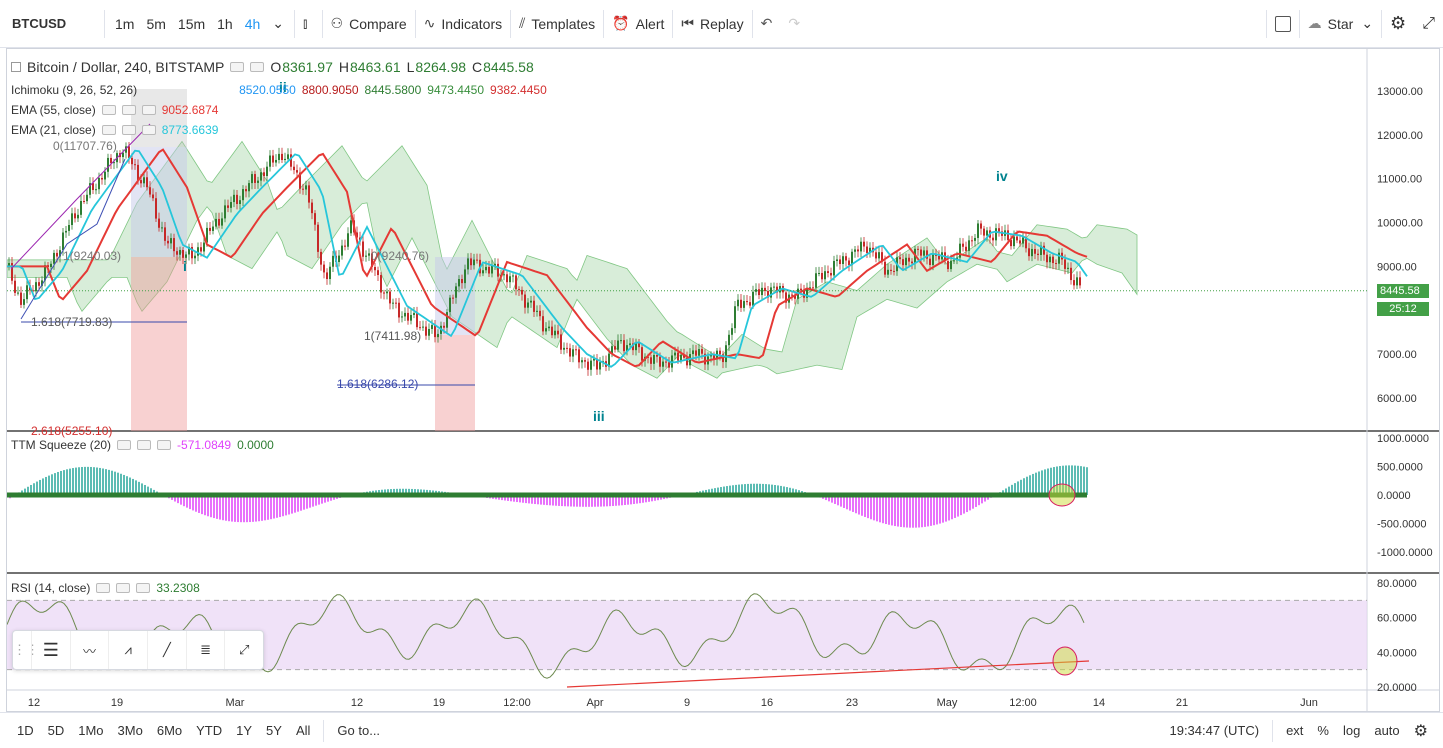  I want to click on ttm-tick-label: 500.0000, so click(1400, 468).